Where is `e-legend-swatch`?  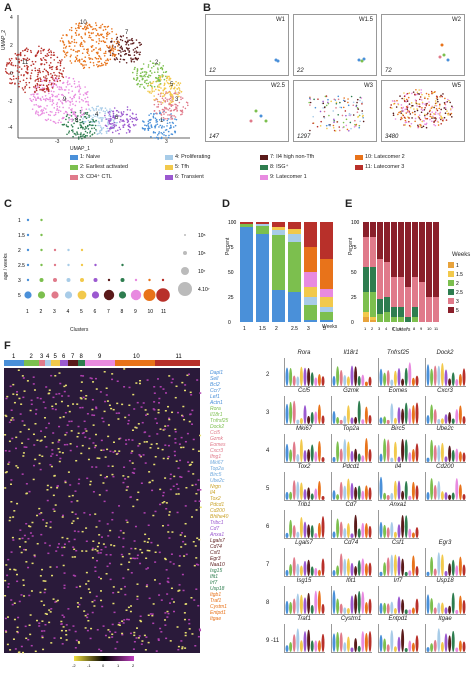 e-legend-swatch is located at coordinates (451, 292).